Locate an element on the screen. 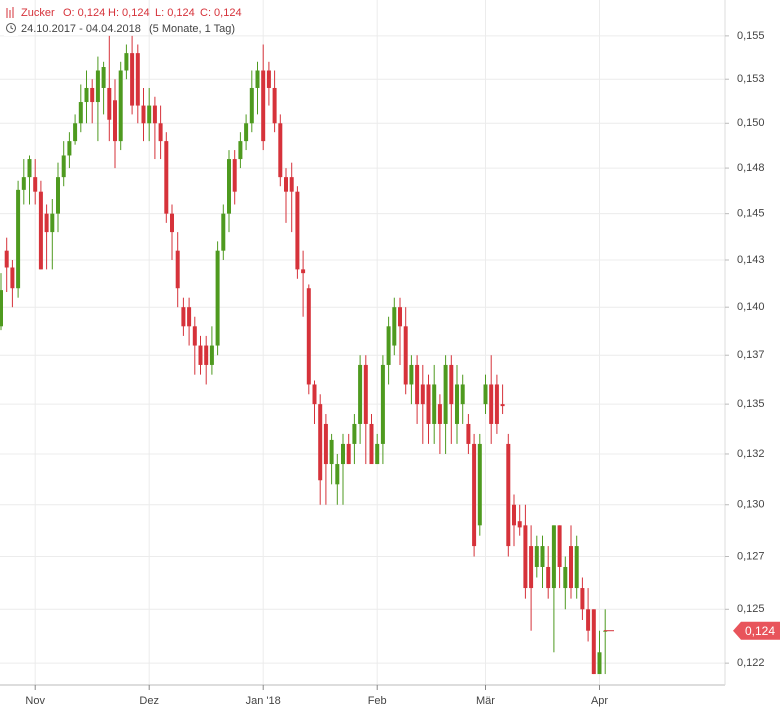 The width and height of the screenshot is (780, 711). x-tick-label: Jan '18 is located at coordinates (263, 701).